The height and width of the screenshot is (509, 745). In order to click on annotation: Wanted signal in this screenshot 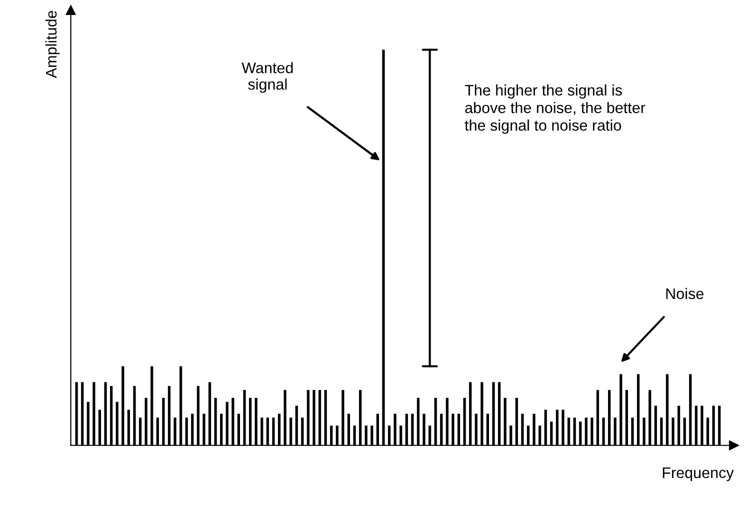, I will do `click(267, 77)`.